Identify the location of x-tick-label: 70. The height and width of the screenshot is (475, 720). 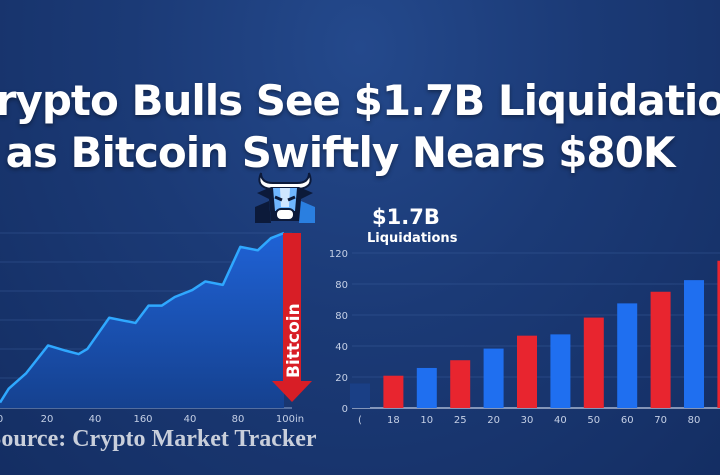
(660, 420).